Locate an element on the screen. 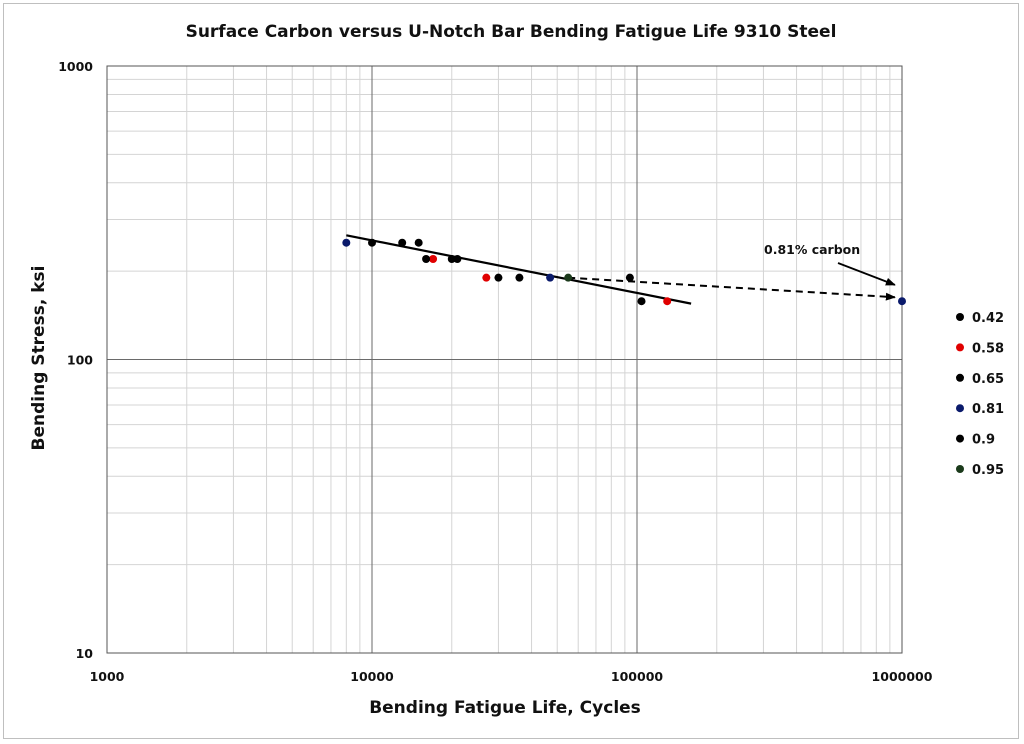 This screenshot has height=744, width=1024. legend-item: 0.58 is located at coordinates (980, 348).